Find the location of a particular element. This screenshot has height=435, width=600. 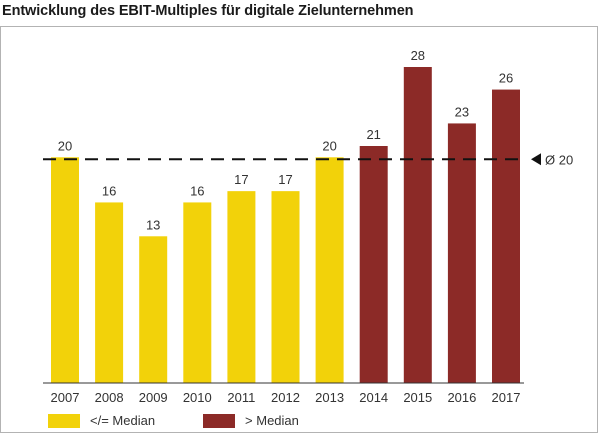

average-marker-icon is located at coordinates (536, 159).